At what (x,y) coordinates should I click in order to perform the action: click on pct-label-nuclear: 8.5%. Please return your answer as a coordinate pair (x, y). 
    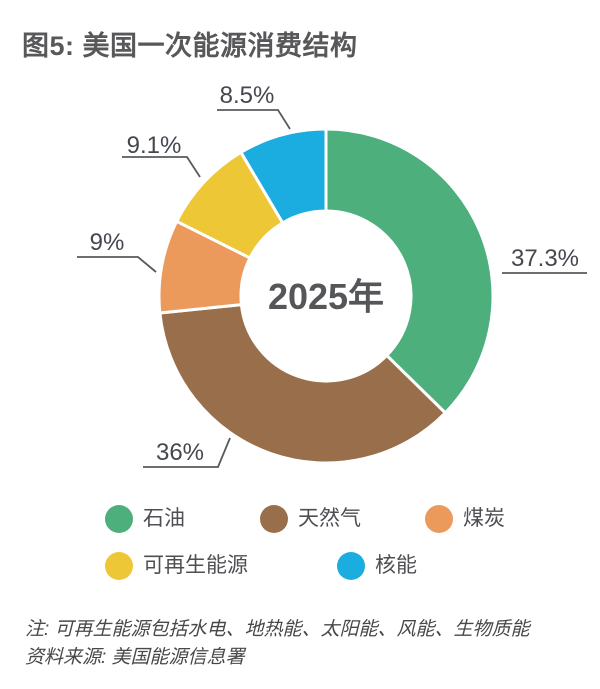
    Looking at the image, I should click on (247, 95).